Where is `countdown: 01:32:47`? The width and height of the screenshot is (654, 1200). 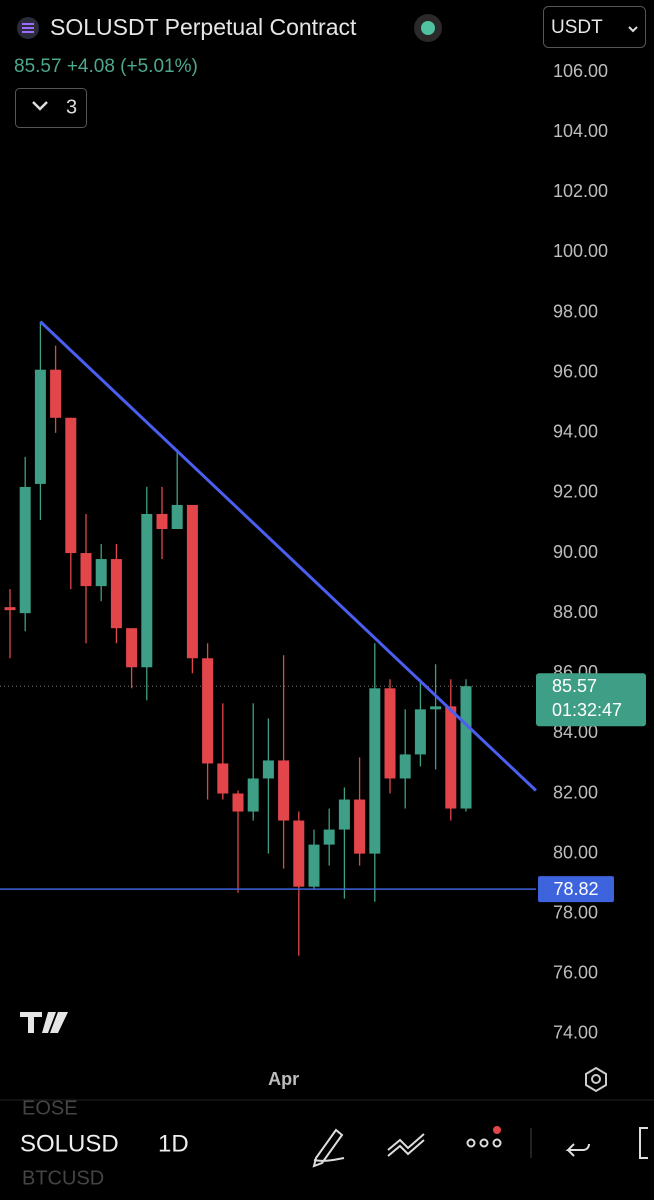
countdown: 01:32:47 is located at coordinates (587, 710).